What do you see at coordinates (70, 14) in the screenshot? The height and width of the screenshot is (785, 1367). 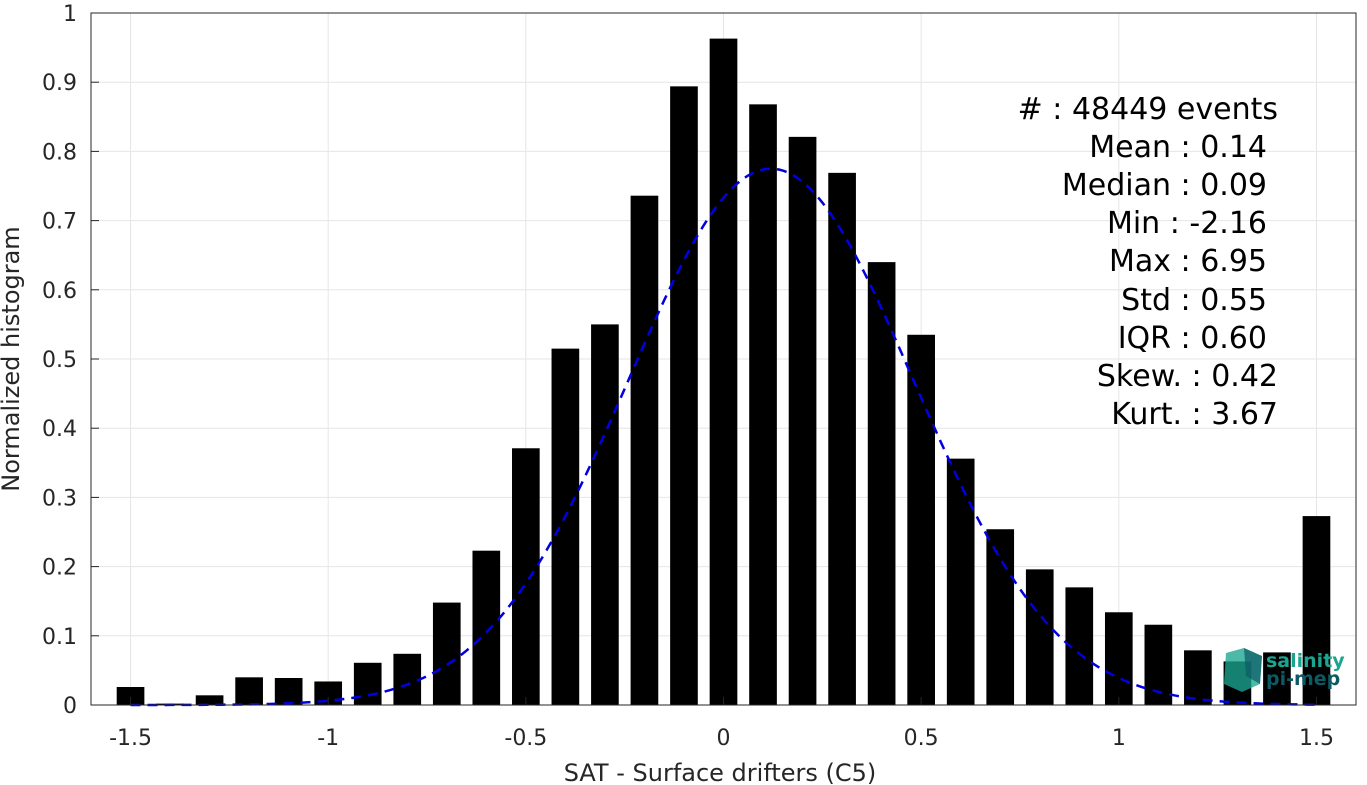 I see `y-tick-label: 1` at bounding box center [70, 14].